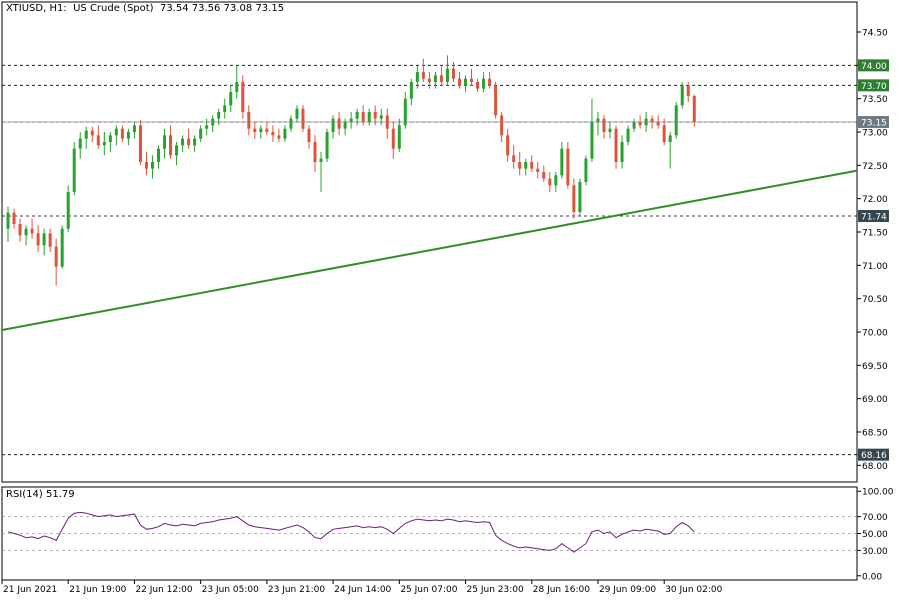 Image resolution: width=900 pixels, height=604 pixels. I want to click on price-level-label: 71.74, so click(874, 218).